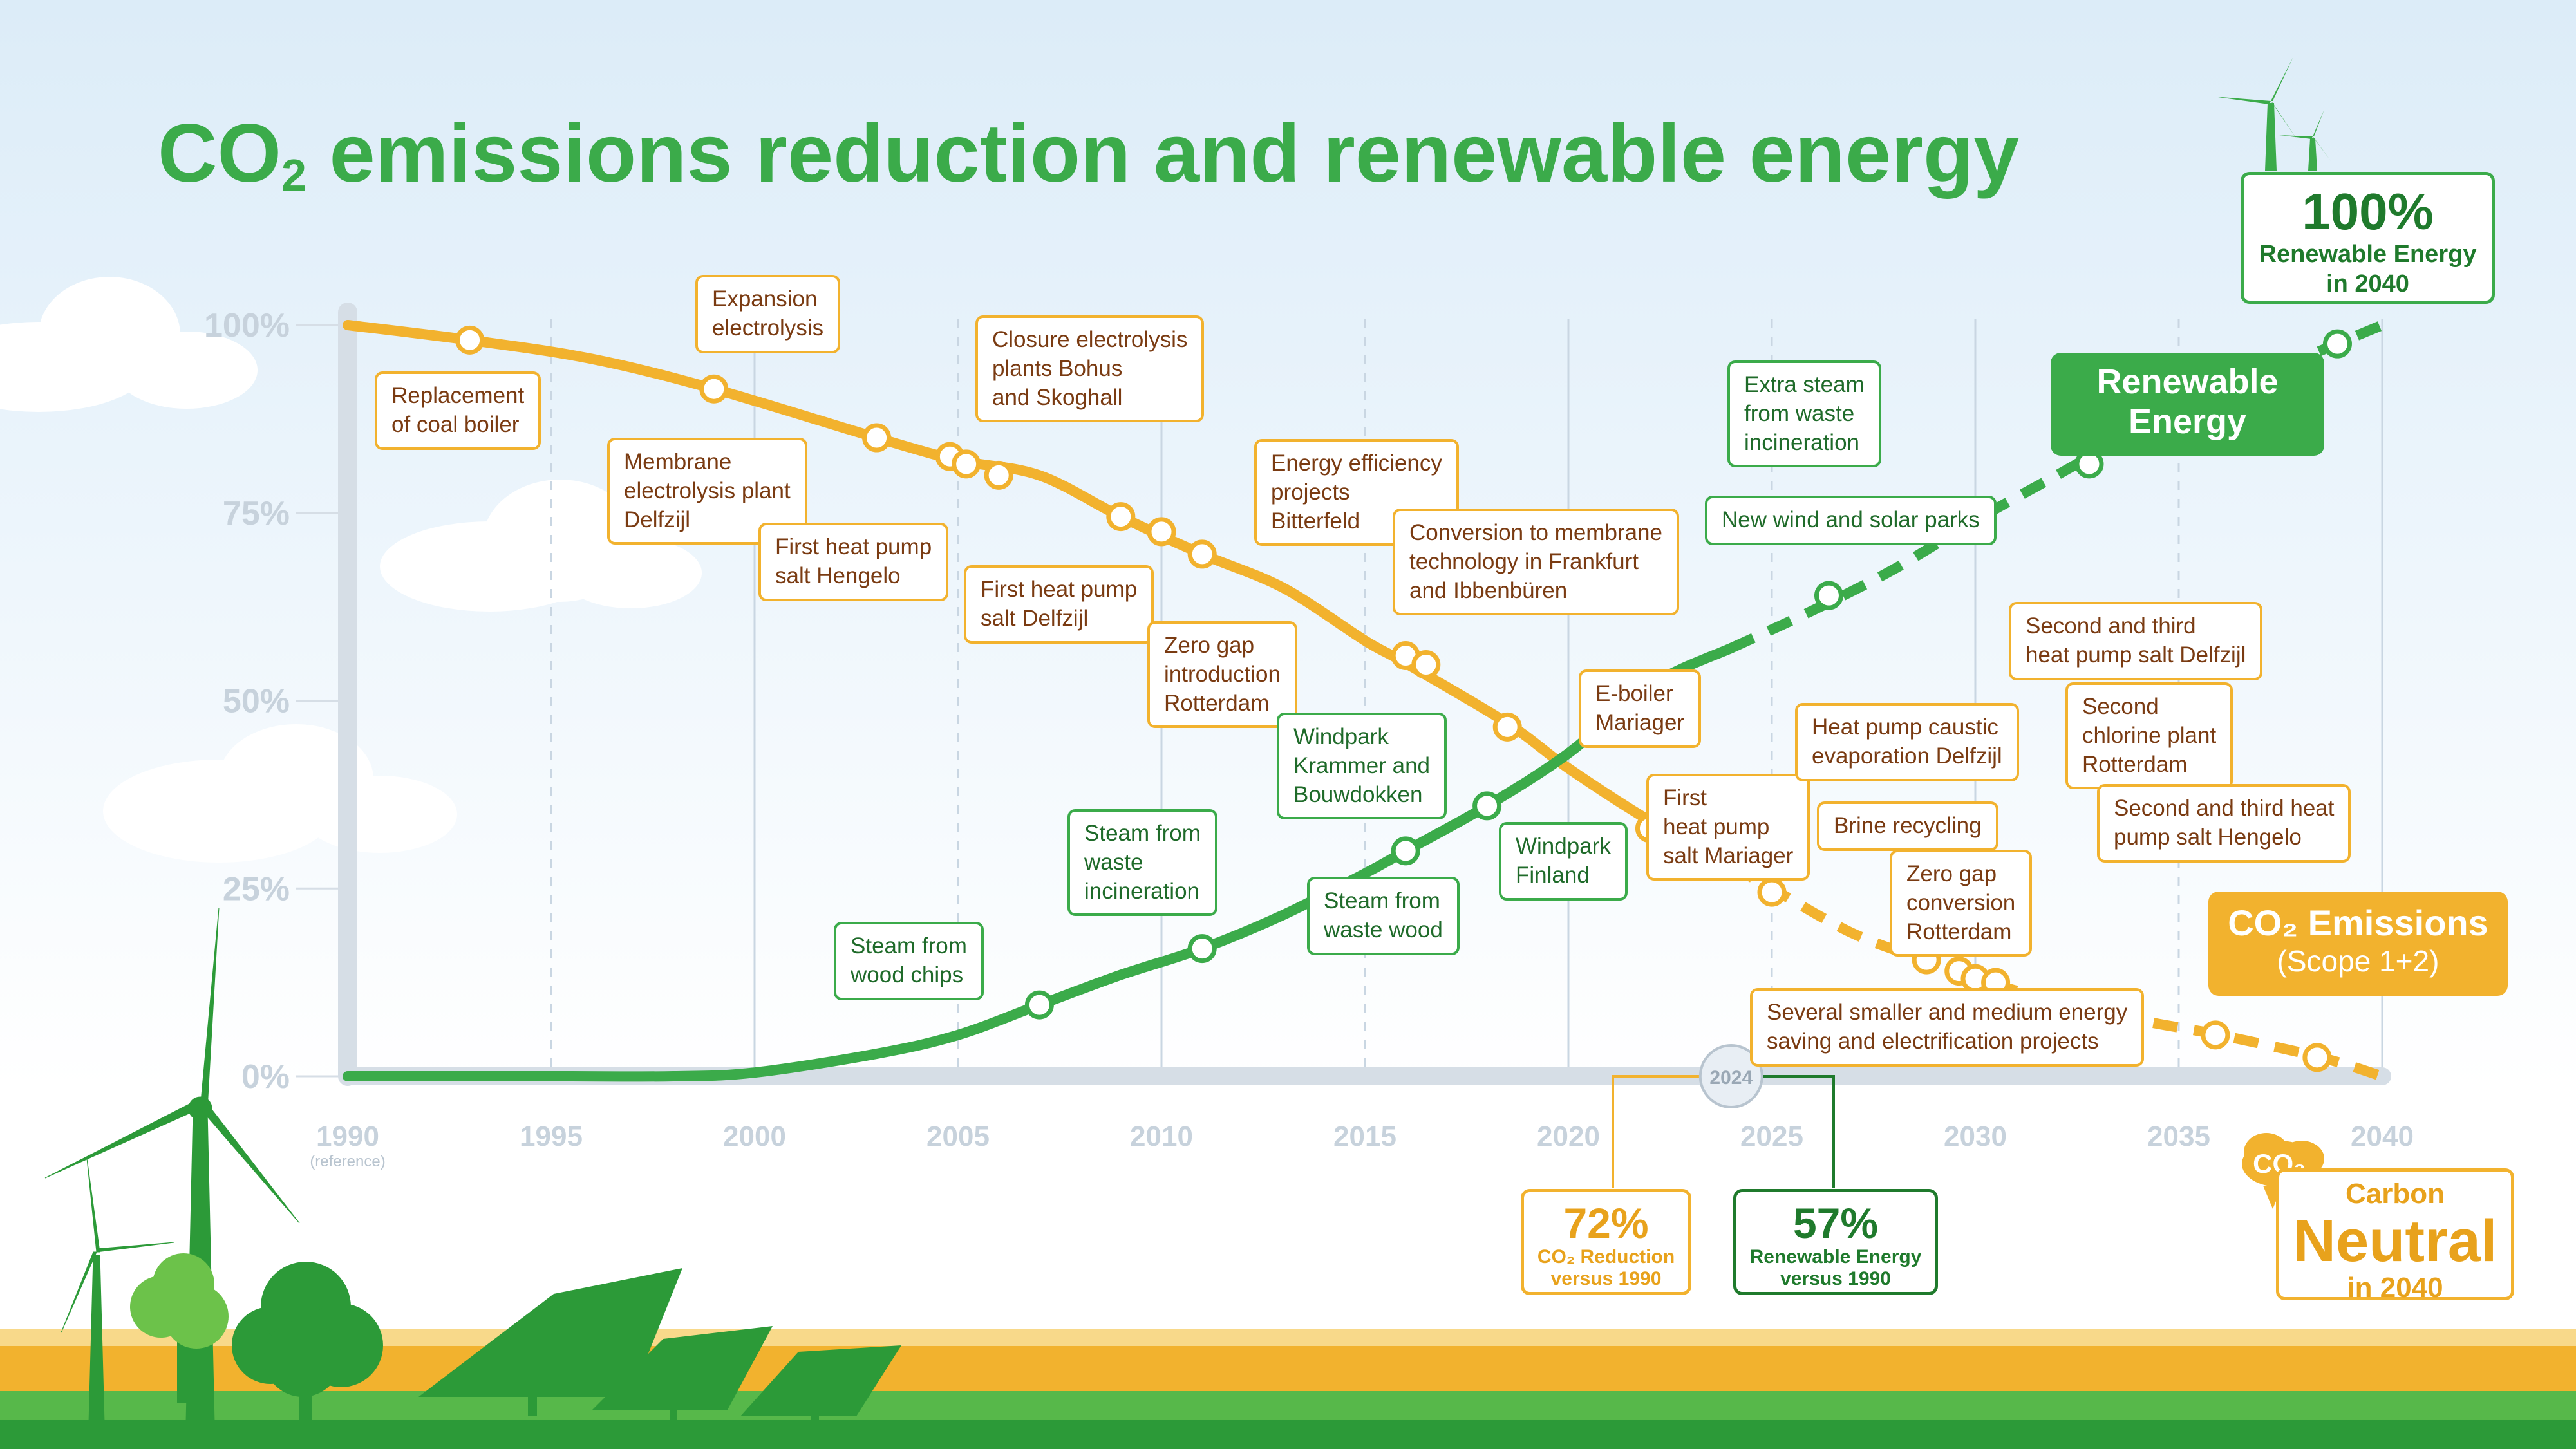 This screenshot has height=1449, width=2576. I want to click on neutral-label: Neutral, so click(2395, 1241).